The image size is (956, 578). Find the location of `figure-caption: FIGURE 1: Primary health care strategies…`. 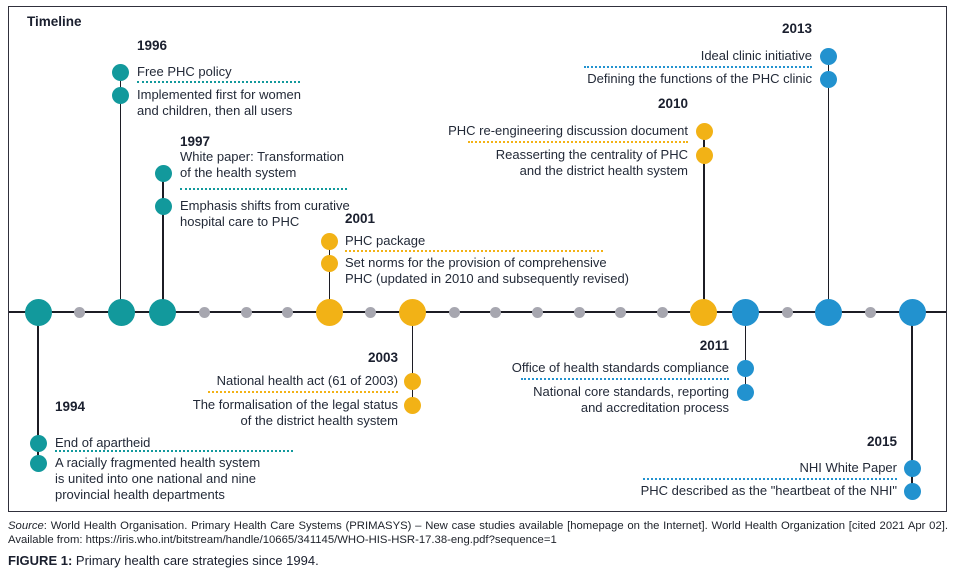

figure-caption: FIGURE 1: Primary health care strategies… is located at coordinates (163, 560).